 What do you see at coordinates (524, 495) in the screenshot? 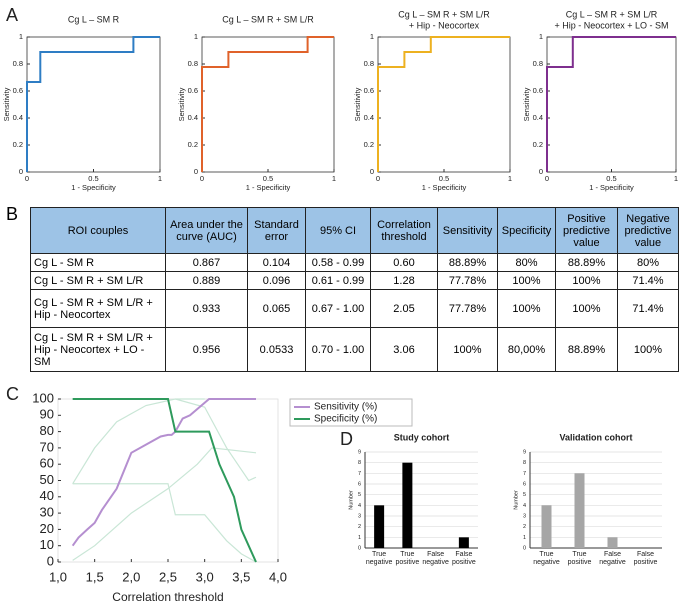
I see `y-tick-label: 5` at bounding box center [524, 495].